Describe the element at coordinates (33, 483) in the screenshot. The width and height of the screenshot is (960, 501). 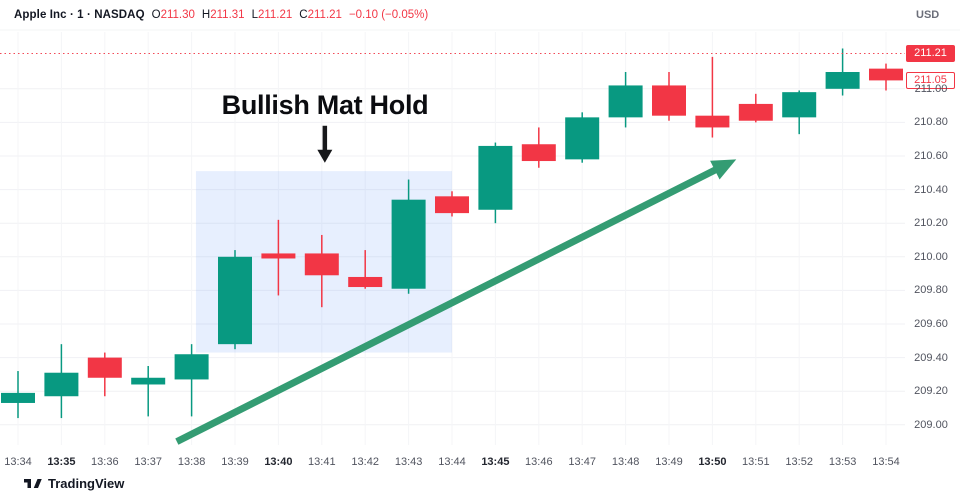
I see `tradingview-logo-icon` at that location.